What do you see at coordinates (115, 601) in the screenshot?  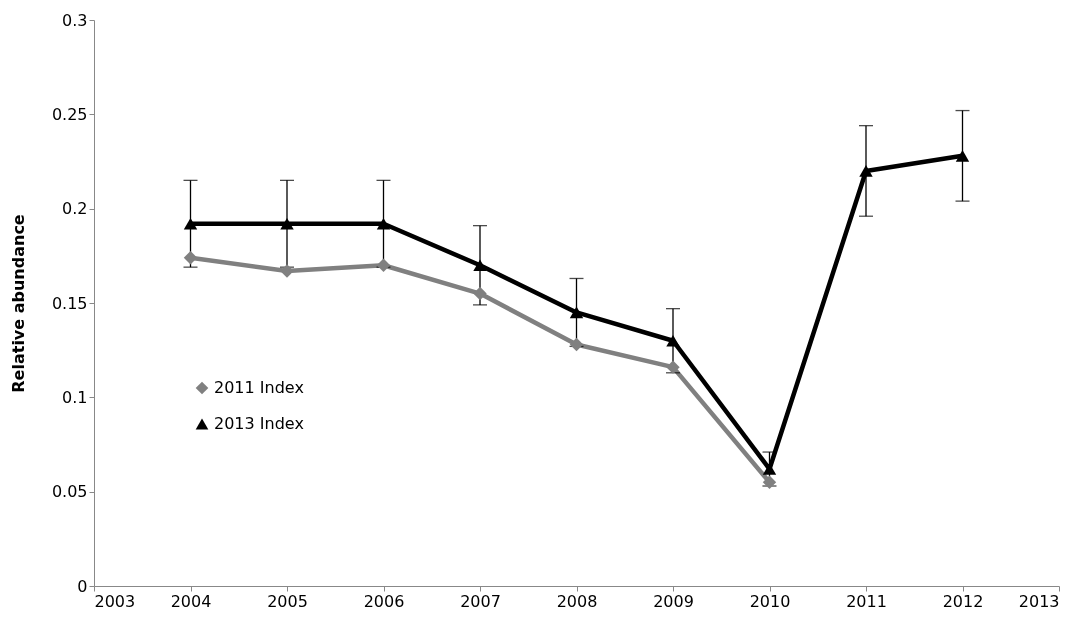 I see `x-tick-label: 2003` at bounding box center [115, 601].